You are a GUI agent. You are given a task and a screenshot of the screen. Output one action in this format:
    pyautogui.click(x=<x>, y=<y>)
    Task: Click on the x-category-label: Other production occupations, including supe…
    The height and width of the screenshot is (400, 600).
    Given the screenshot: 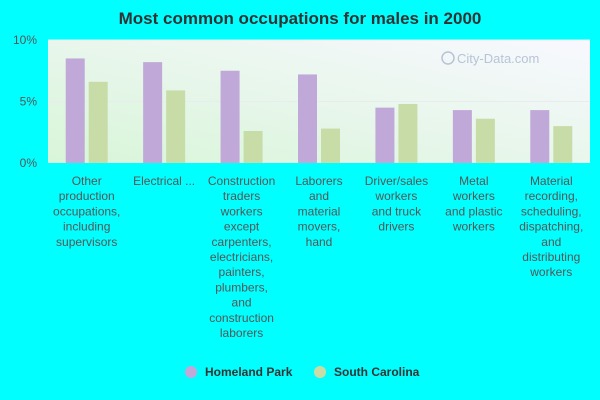 What is the action you would take?
    pyautogui.click(x=86, y=211)
    